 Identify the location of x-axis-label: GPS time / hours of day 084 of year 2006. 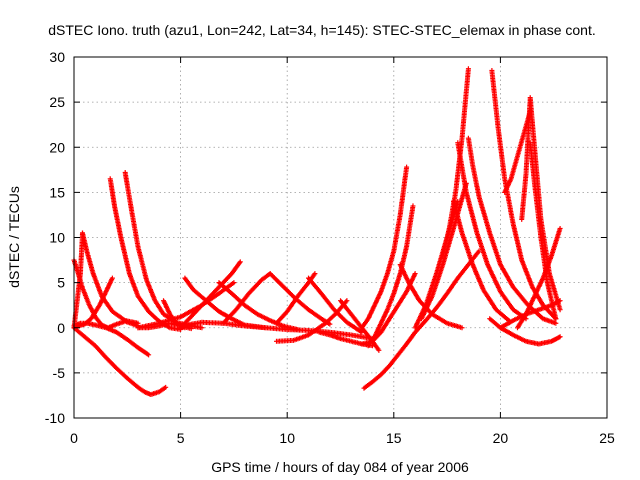
(340, 467).